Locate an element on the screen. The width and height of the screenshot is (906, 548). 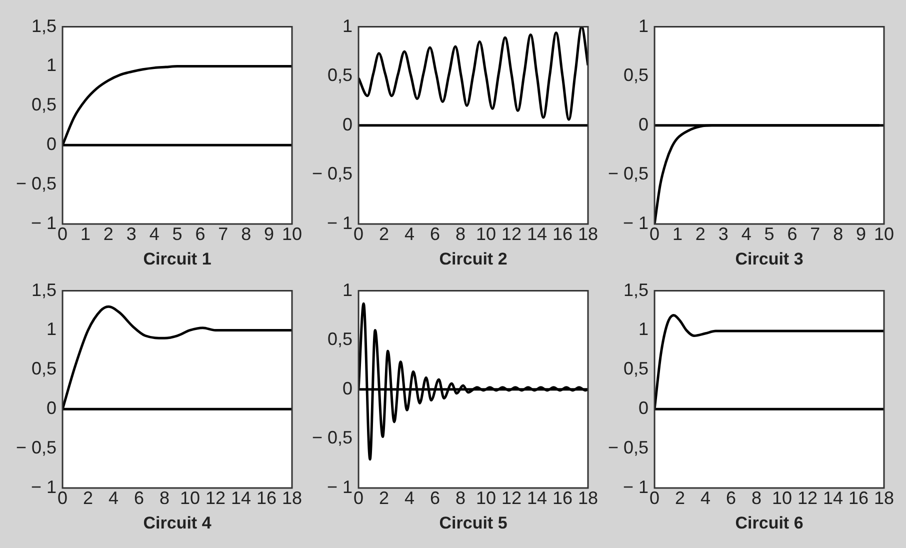
x-axis-title: Circuit 3 is located at coordinates (769, 258).